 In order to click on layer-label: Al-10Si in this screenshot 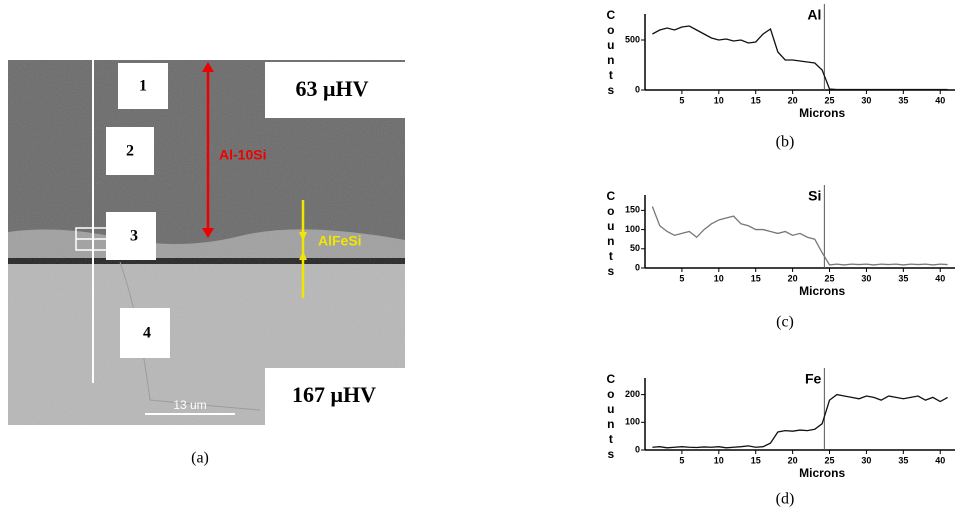, I will do `click(242, 155)`.